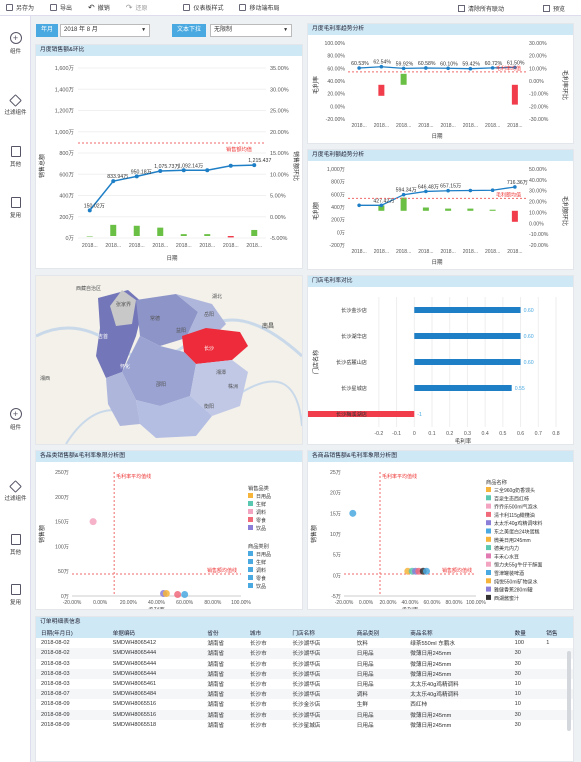 This screenshot has width=581, height=762. Describe the element at coordinates (15, 545) in the screenshot. I see `sidebar-item-other-2: 其他` at that location.